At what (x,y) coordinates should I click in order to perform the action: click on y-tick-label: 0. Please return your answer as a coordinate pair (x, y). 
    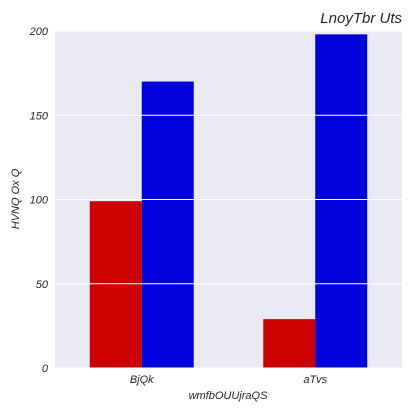
    Looking at the image, I should click on (45, 369).